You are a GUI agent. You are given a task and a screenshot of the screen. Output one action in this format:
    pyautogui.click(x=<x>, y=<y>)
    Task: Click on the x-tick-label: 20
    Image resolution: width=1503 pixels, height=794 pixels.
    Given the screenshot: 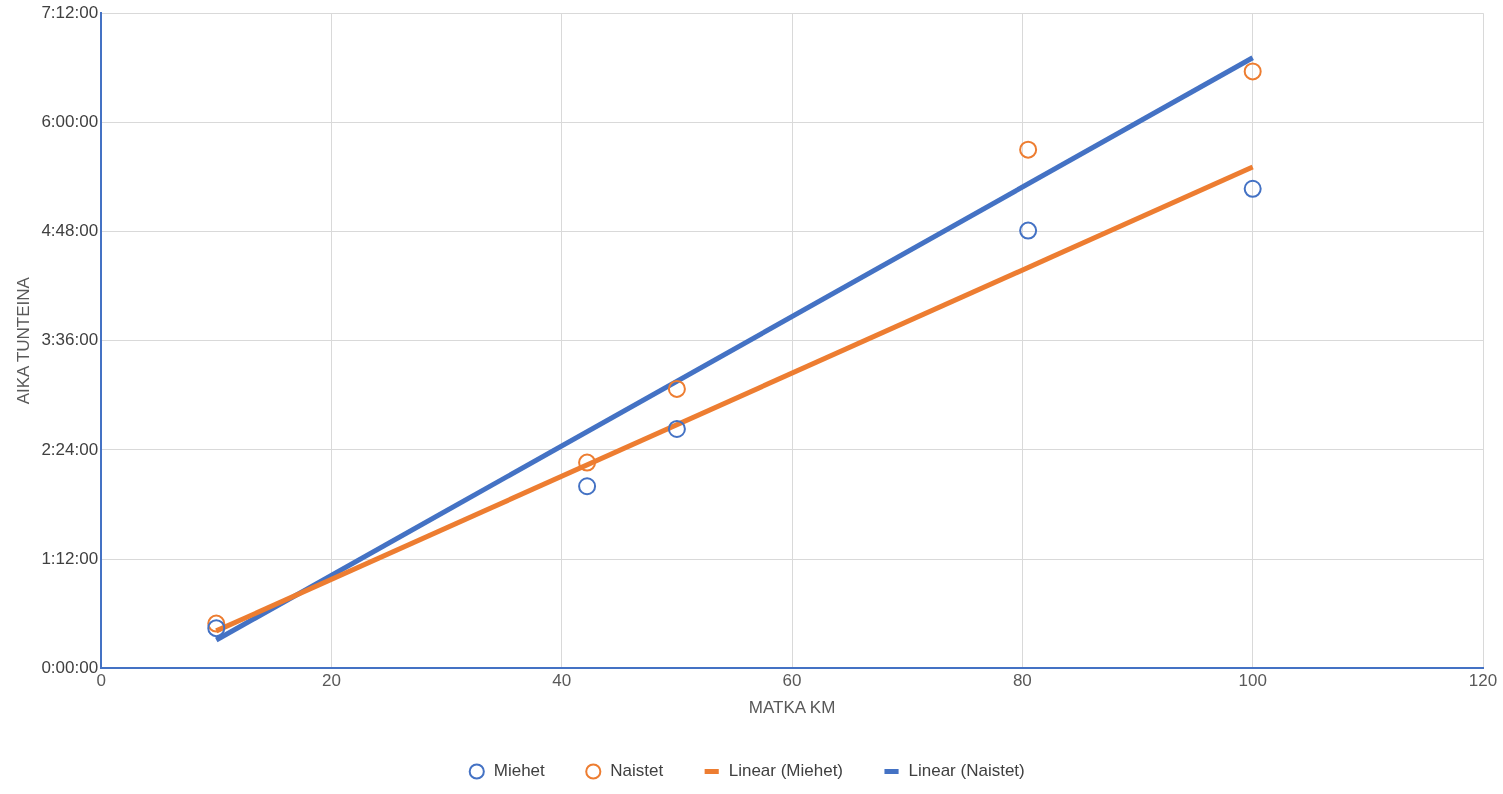 What is the action you would take?
    pyautogui.click(x=331, y=681)
    